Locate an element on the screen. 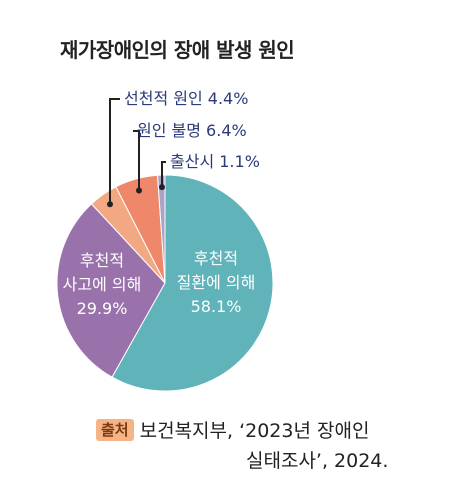  leader-dot-원인-불명 is located at coordinates (139, 190).